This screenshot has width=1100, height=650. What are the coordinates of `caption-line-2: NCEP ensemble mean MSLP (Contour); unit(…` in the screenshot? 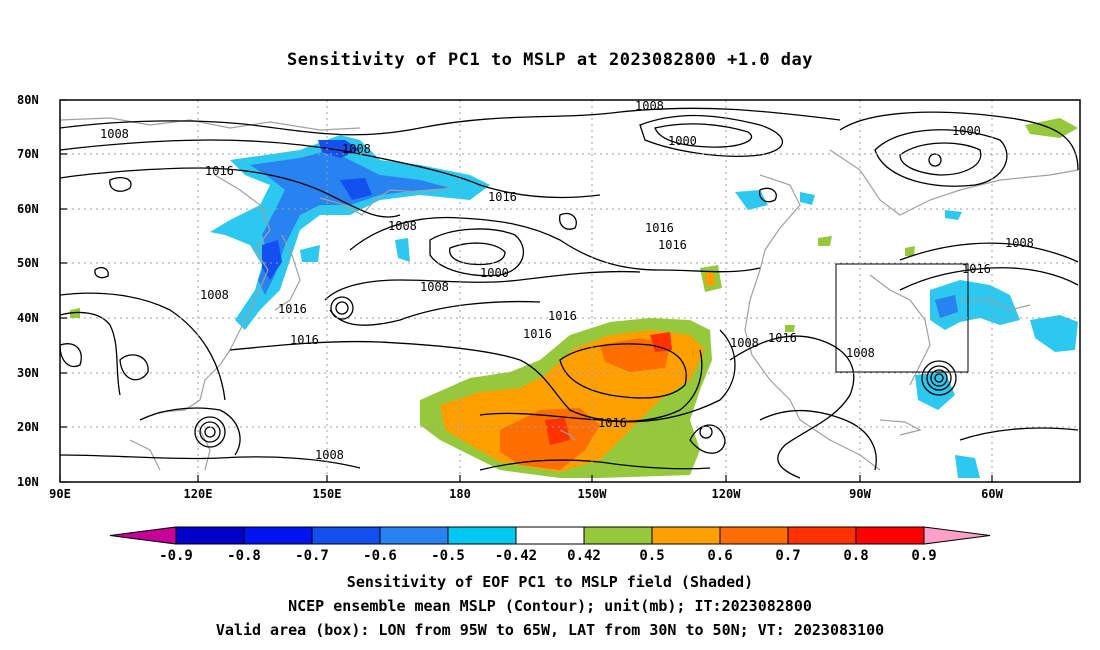 It's located at (550, 606).